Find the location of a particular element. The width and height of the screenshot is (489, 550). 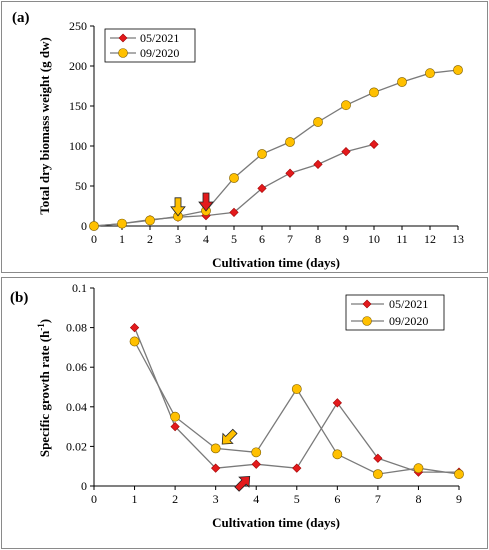

panel-a-x-tick-label: 13 is located at coordinates (458, 239).